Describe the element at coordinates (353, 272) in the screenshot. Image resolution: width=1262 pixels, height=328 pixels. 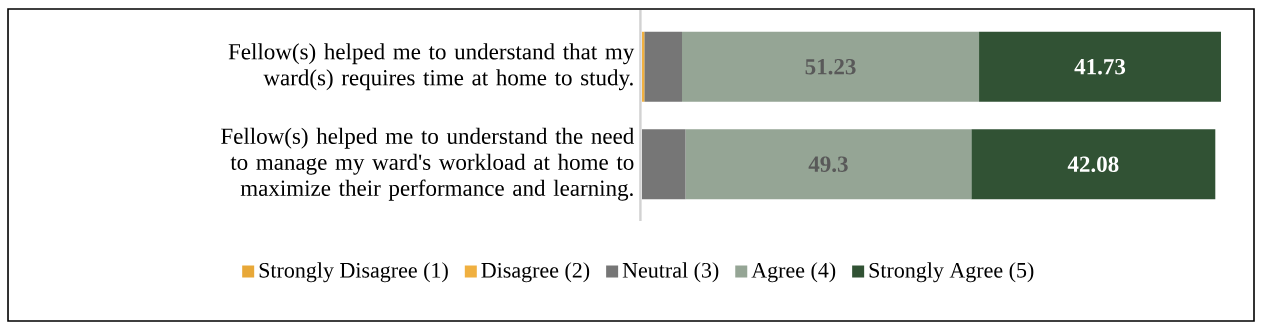
I see `legend-label: Strongly Disagree (1)` at that location.